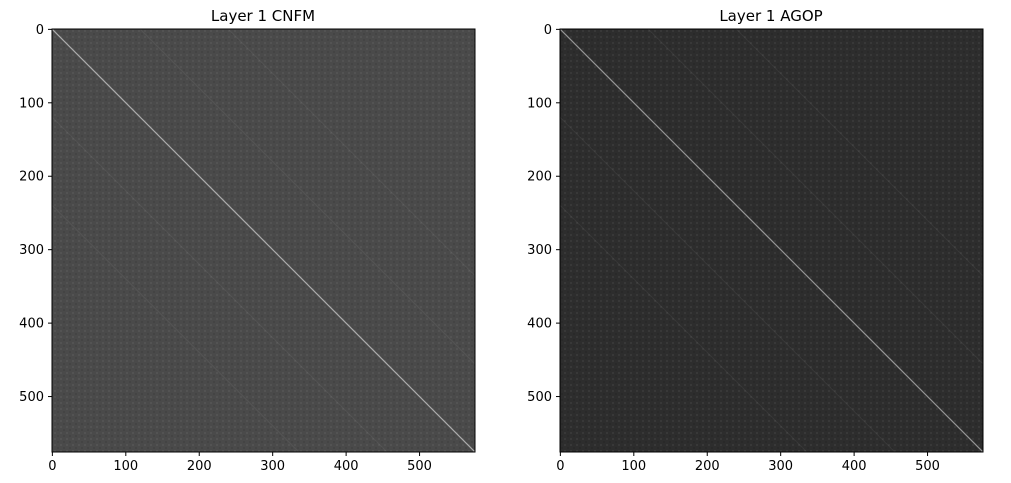 This screenshot has height=483, width=1011. Describe the element at coordinates (770, 16) in the screenshot. I see `chart-title: Layer 1 AGOP` at that location.